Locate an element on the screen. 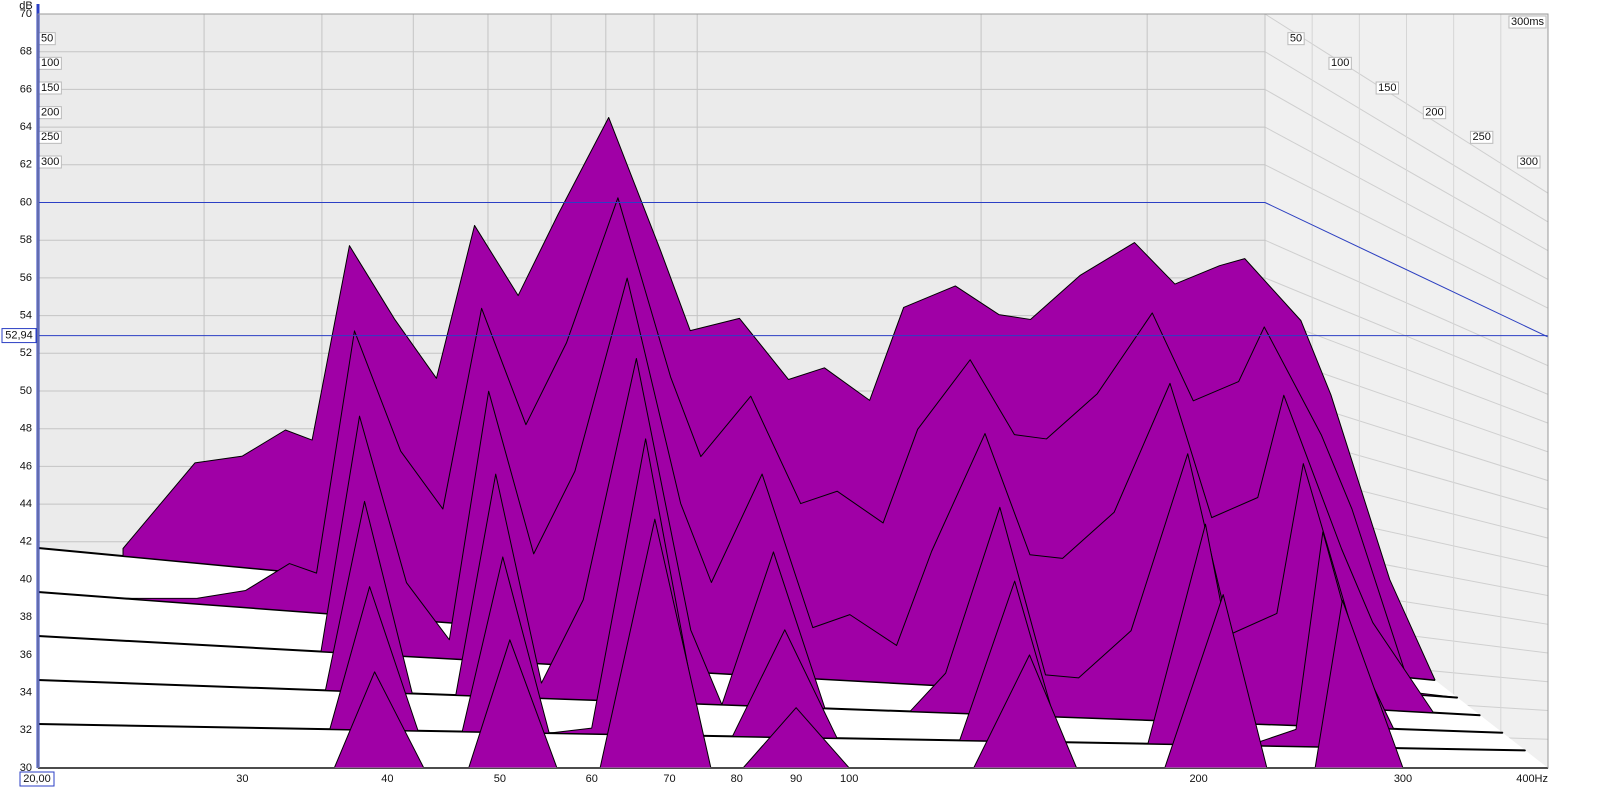  time-tick-label: 300ms is located at coordinates (1528, 22).